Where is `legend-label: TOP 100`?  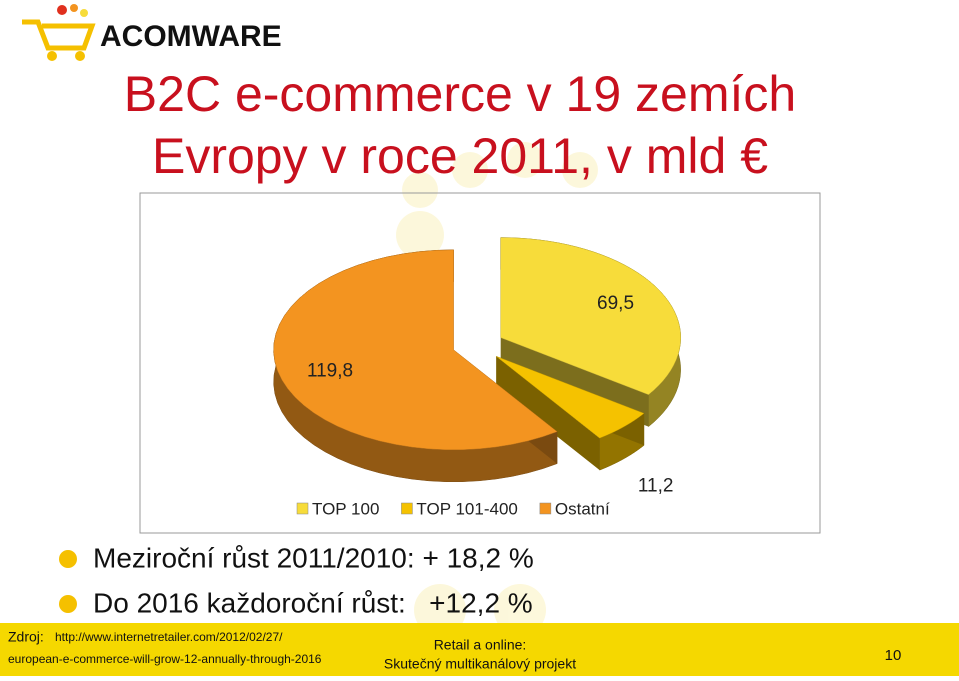
legend-label: TOP 100 is located at coordinates (345, 508).